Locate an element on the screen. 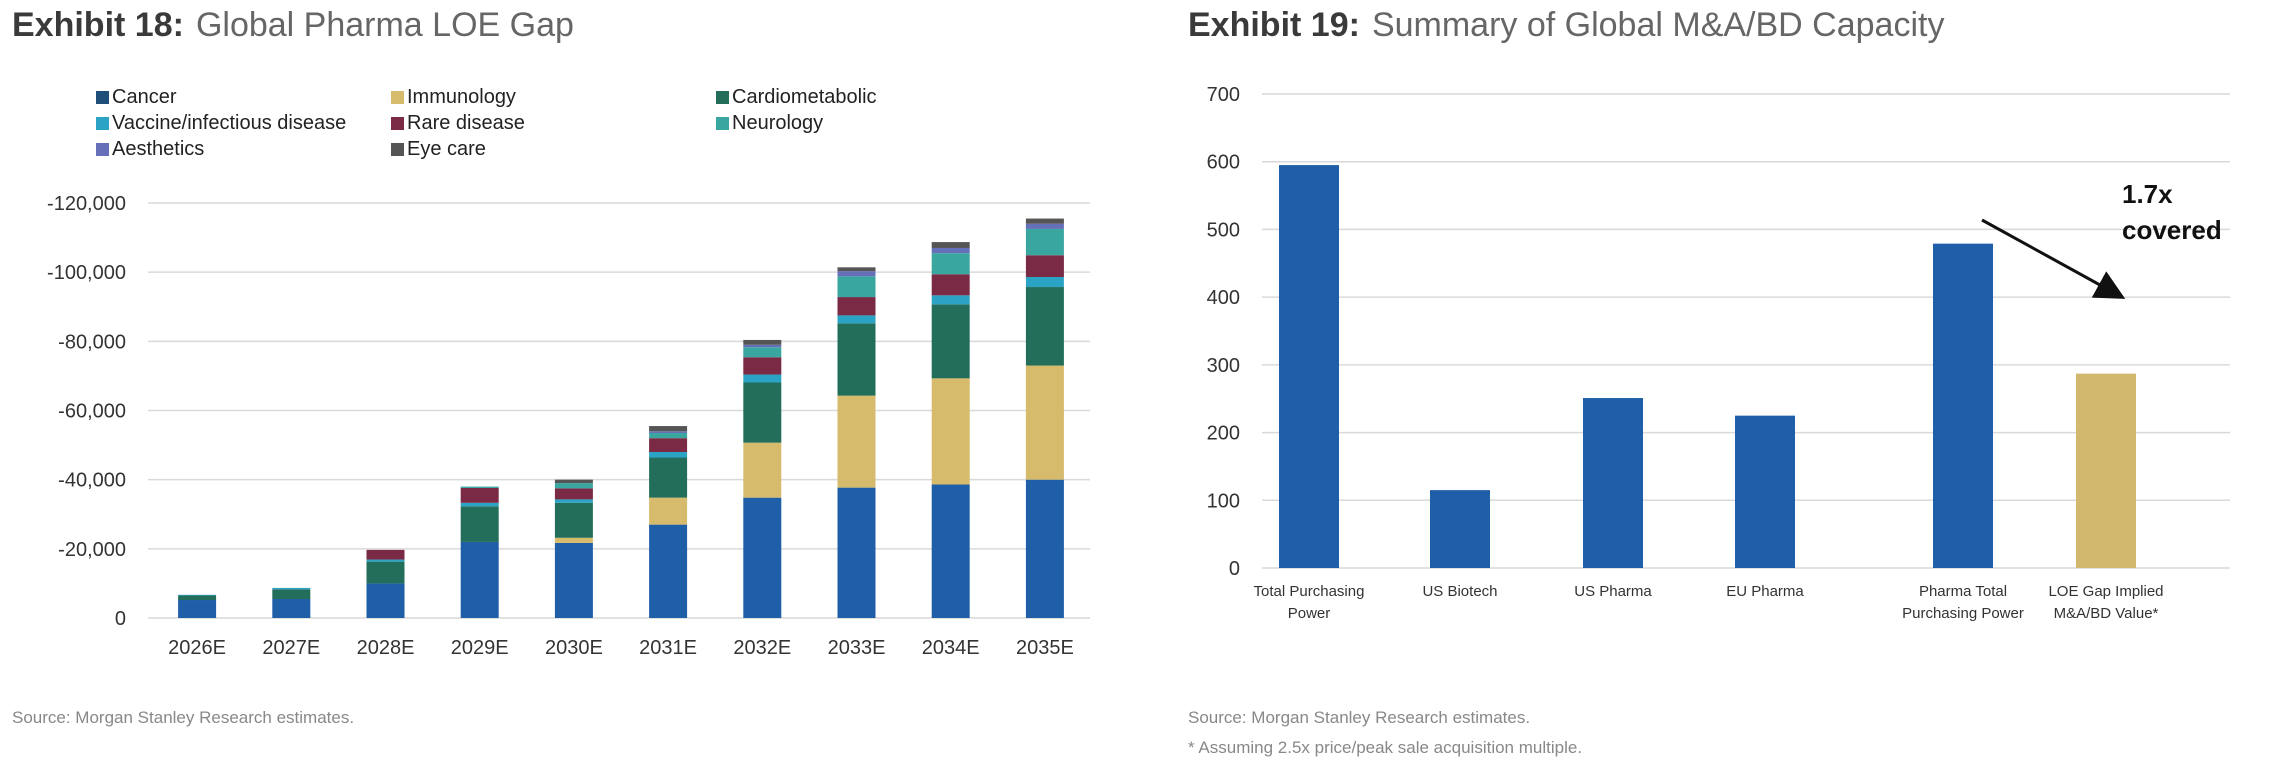 The width and height of the screenshot is (2278, 764). exhibit-19-name: Summary of Global M&A/BD Capacity is located at coordinates (1658, 25).